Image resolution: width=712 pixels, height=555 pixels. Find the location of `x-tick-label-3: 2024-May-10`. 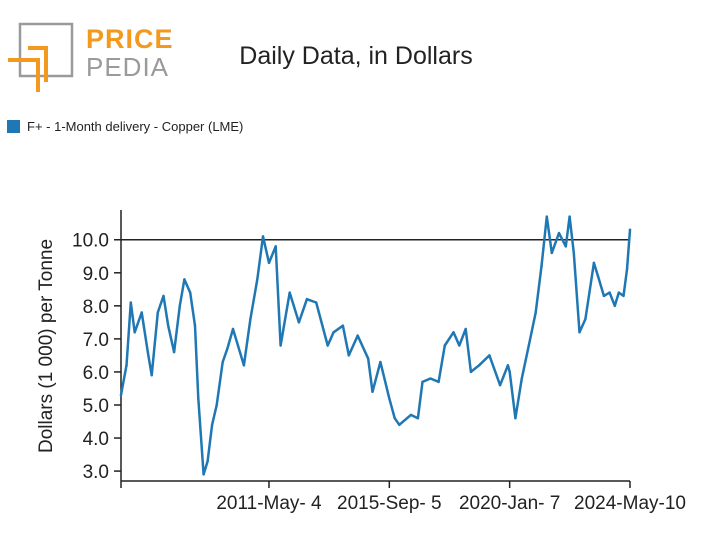

x-tick-label-3: 2024-May-10 is located at coordinates (630, 503).